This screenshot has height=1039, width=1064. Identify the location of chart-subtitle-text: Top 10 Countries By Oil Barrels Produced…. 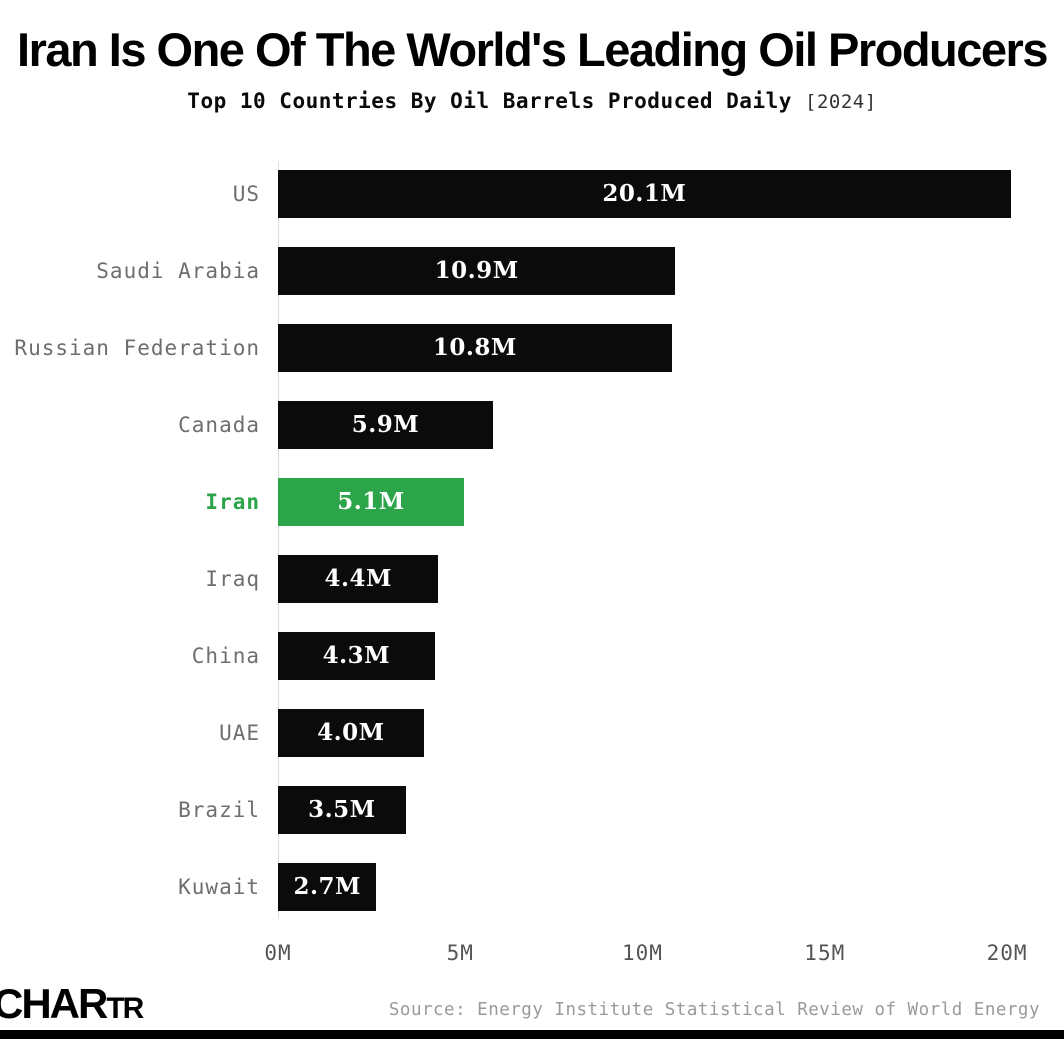
(489, 101).